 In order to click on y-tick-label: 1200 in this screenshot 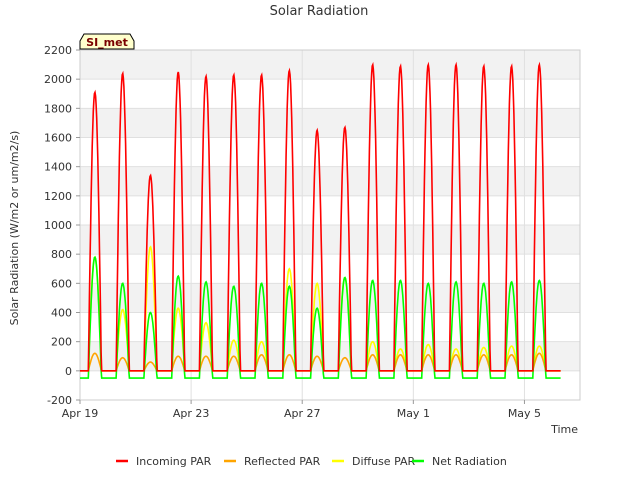, I will do `click(58, 196)`.